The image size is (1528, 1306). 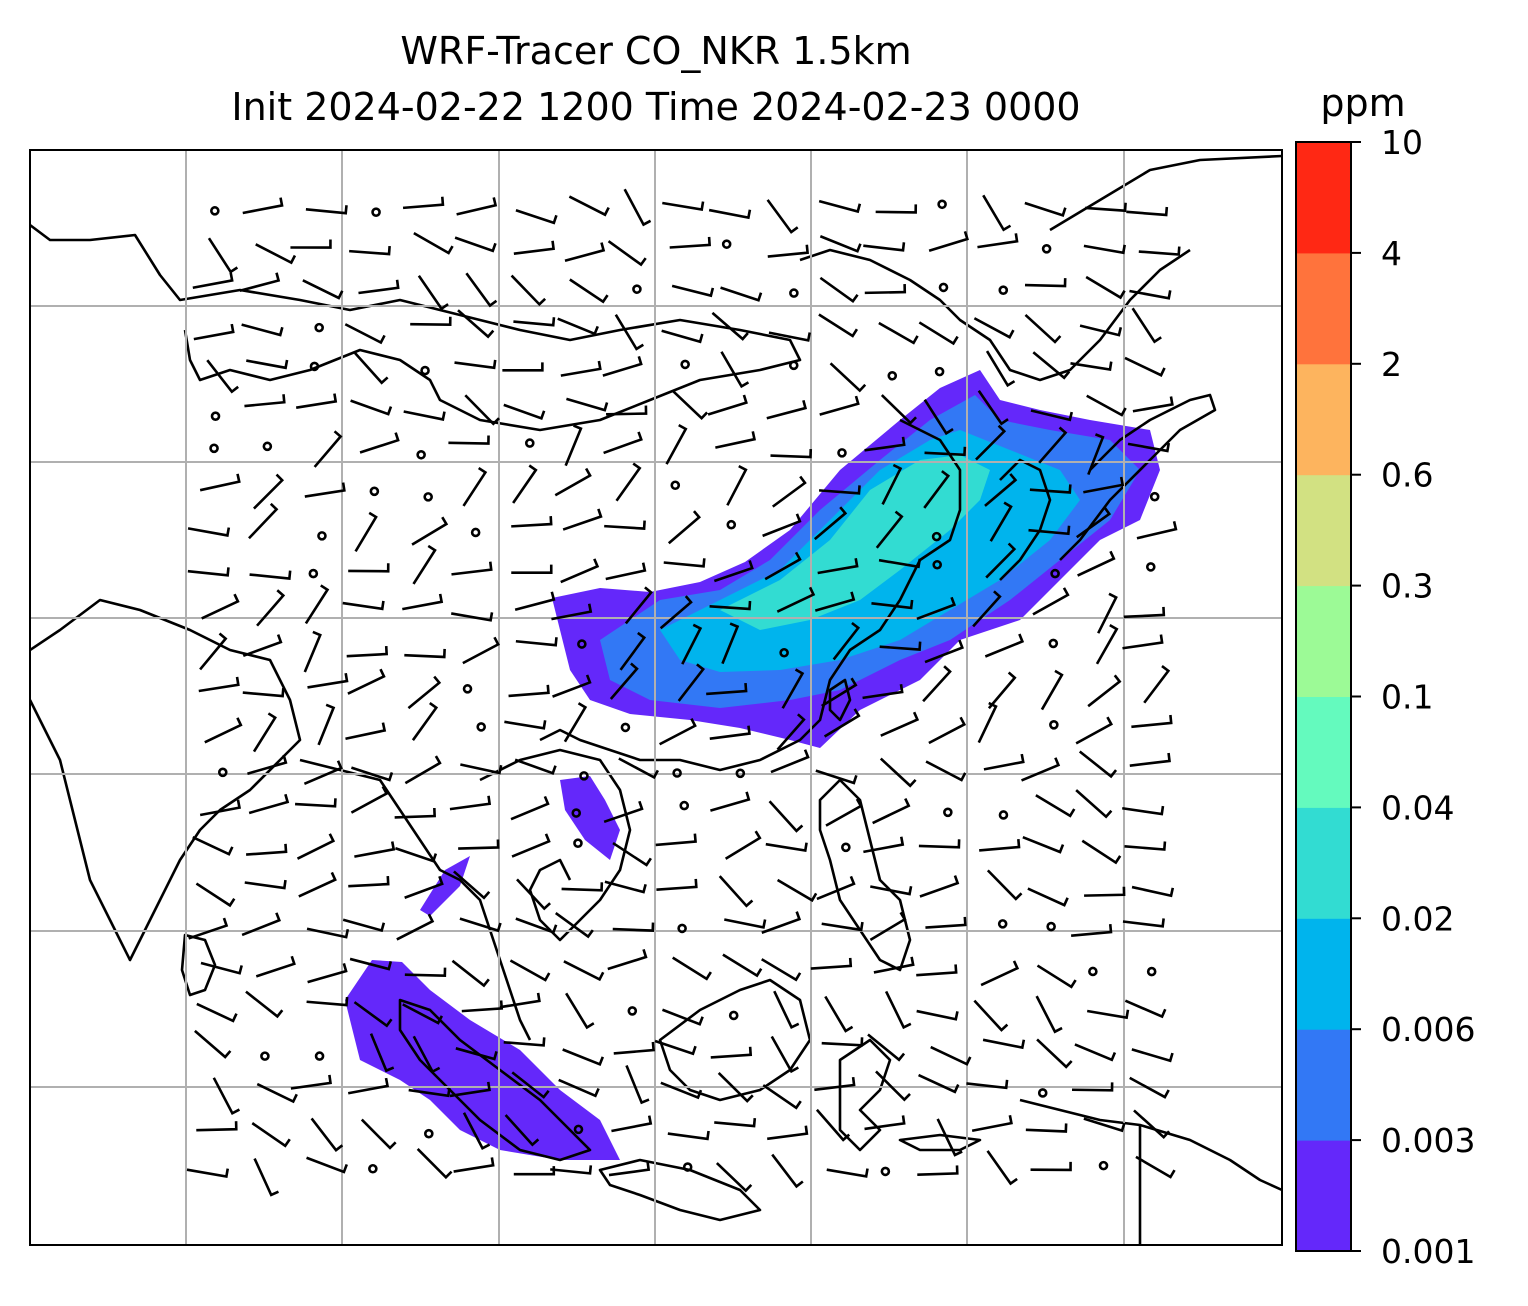 What do you see at coordinates (1108, 487) in the screenshot?
I see `coastline-korea-japan` at bounding box center [1108, 487].